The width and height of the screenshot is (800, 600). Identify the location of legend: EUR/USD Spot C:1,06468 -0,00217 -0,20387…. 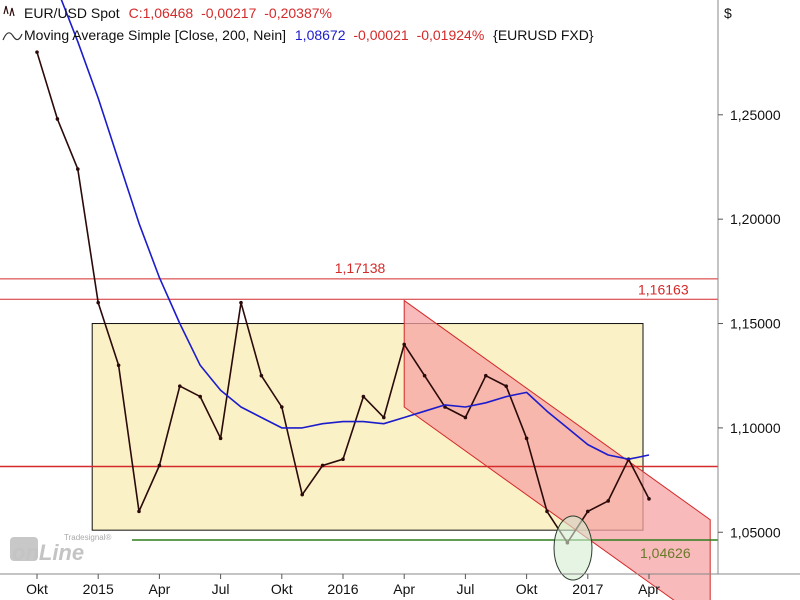
(298, 24).